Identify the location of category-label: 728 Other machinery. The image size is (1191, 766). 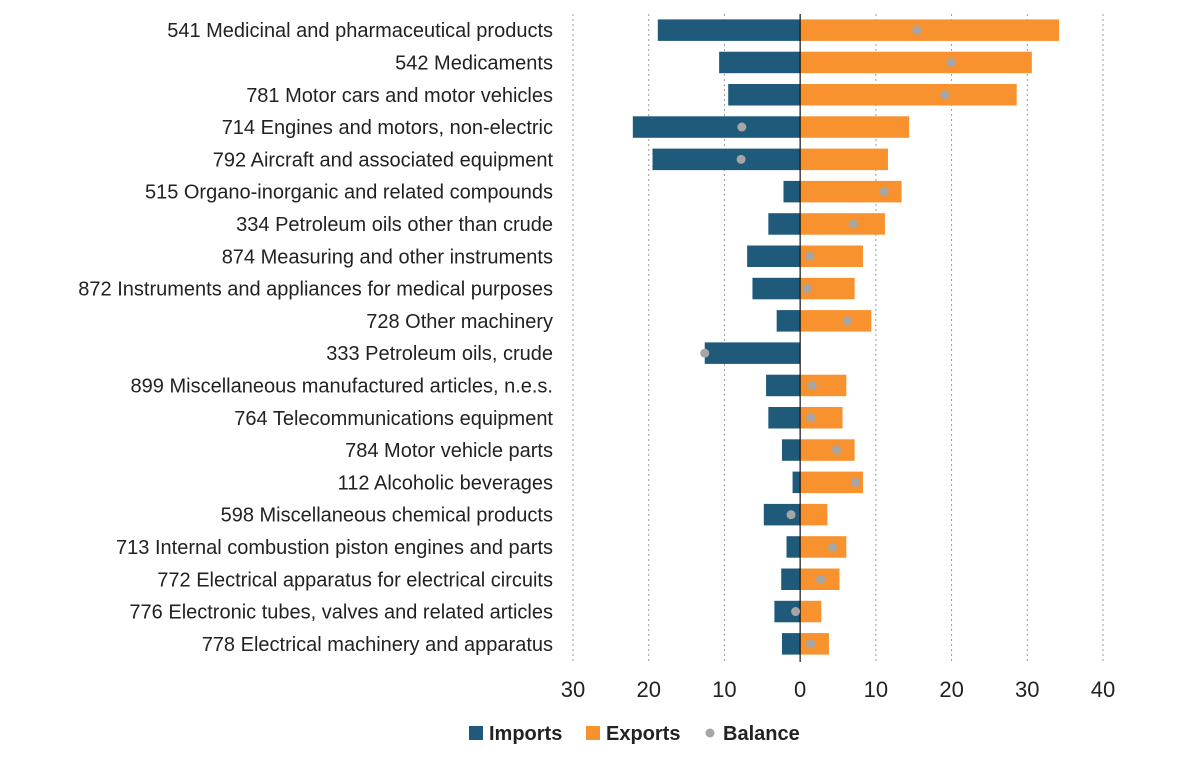
(459, 322).